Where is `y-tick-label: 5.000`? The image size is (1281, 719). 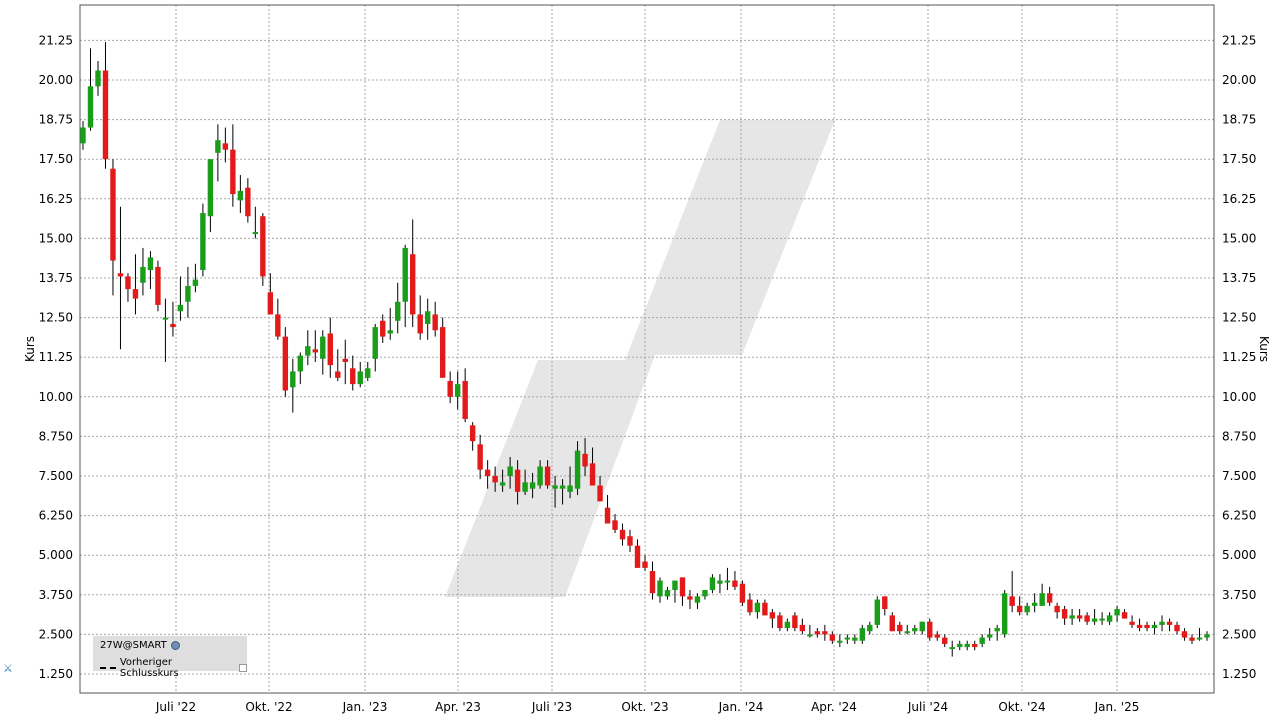 y-tick-label: 5.000 is located at coordinates (56, 555).